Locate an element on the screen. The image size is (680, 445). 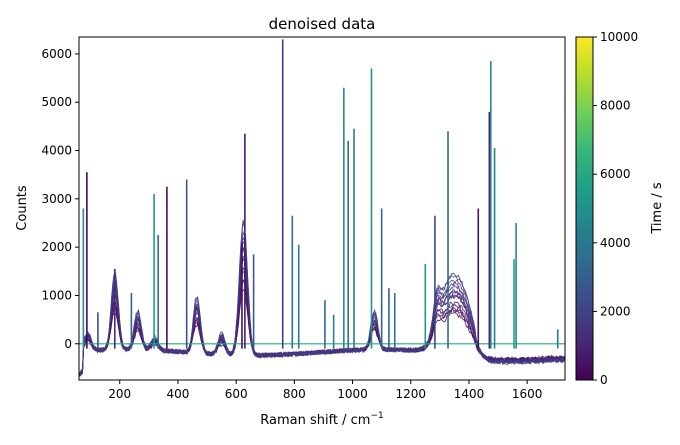
y-tick-label: 3000 is located at coordinates (56, 199).